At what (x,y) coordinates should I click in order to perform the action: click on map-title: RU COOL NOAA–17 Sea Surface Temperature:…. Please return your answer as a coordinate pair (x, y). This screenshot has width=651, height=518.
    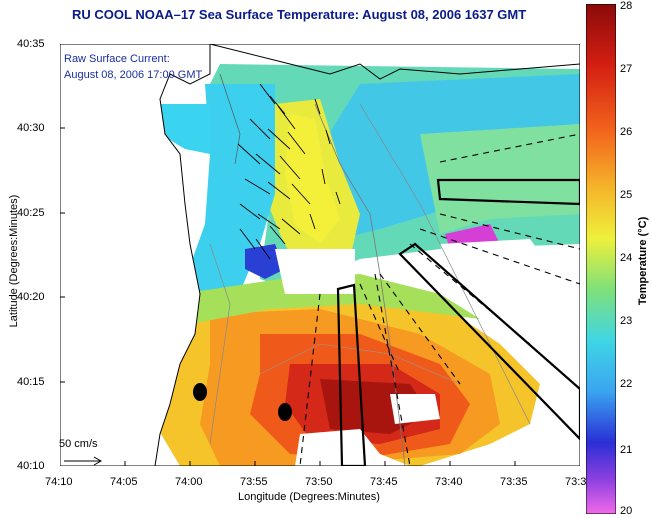
    Looking at the image, I should click on (299, 14).